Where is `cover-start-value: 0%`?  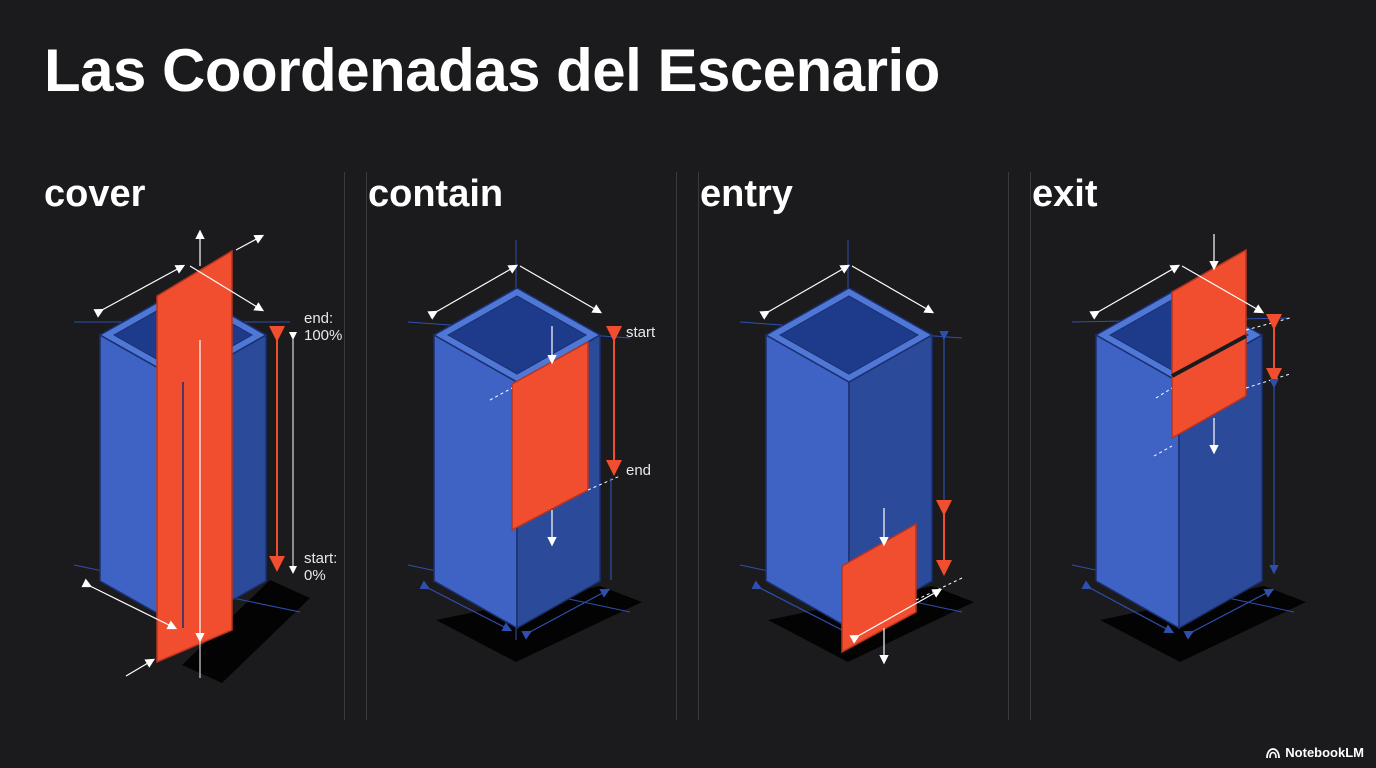 cover-start-value: 0% is located at coordinates (315, 575).